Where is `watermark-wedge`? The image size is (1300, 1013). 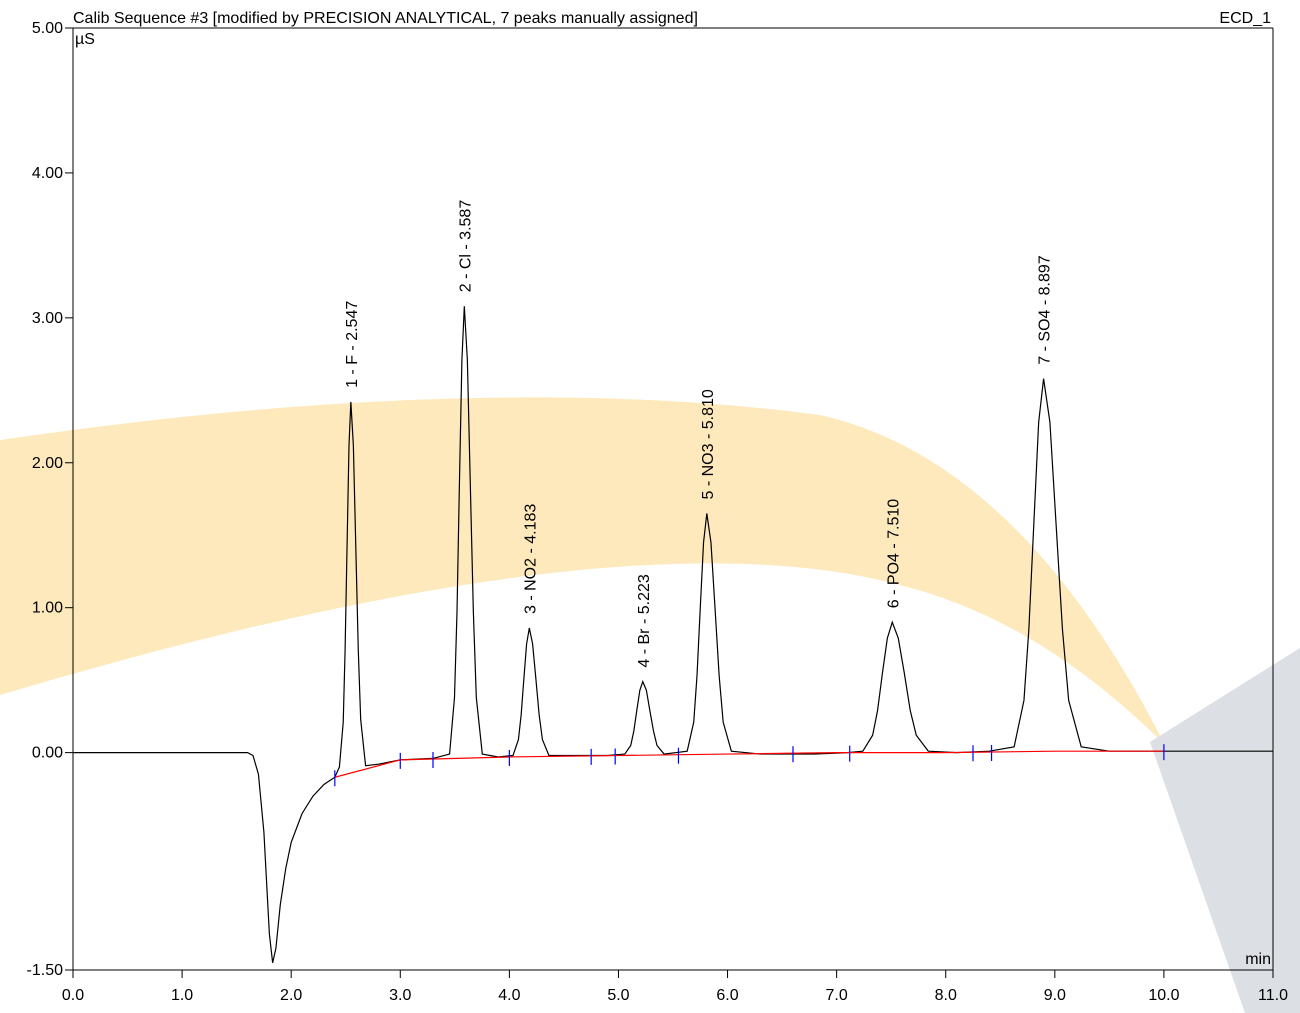
watermark-wedge is located at coordinates (1225, 830).